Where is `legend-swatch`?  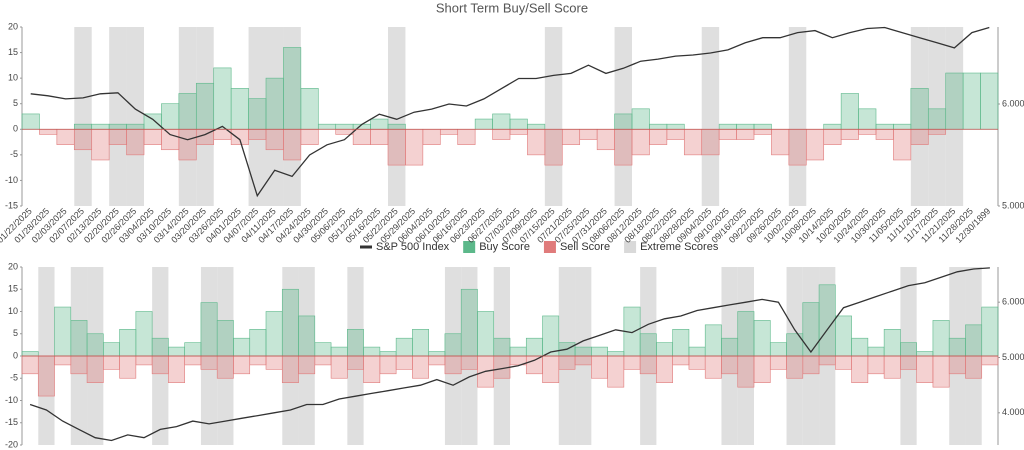
legend-swatch is located at coordinates (549, 247).